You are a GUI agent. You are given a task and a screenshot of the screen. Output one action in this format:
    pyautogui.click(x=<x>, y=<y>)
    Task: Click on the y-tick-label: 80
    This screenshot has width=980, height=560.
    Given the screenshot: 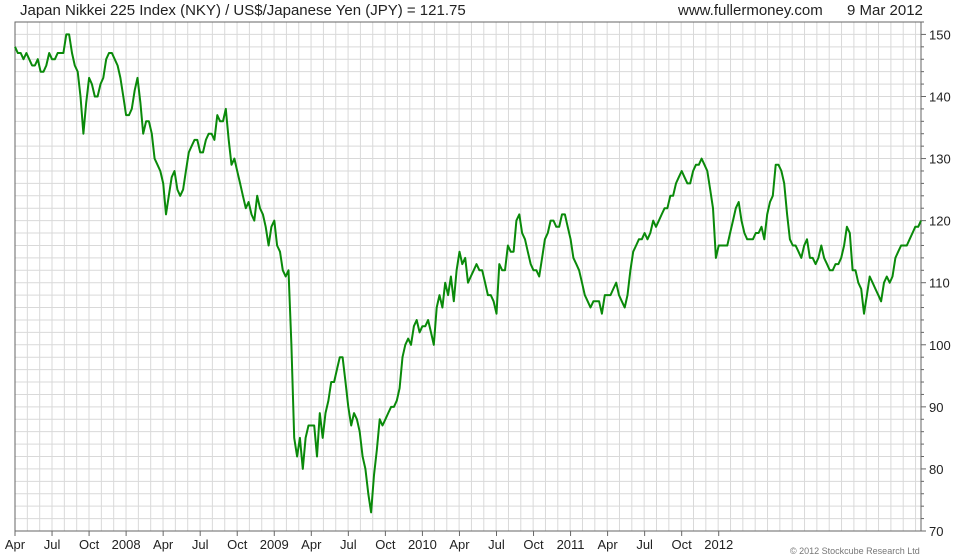 What is the action you would take?
    pyautogui.click(x=936, y=469)
    